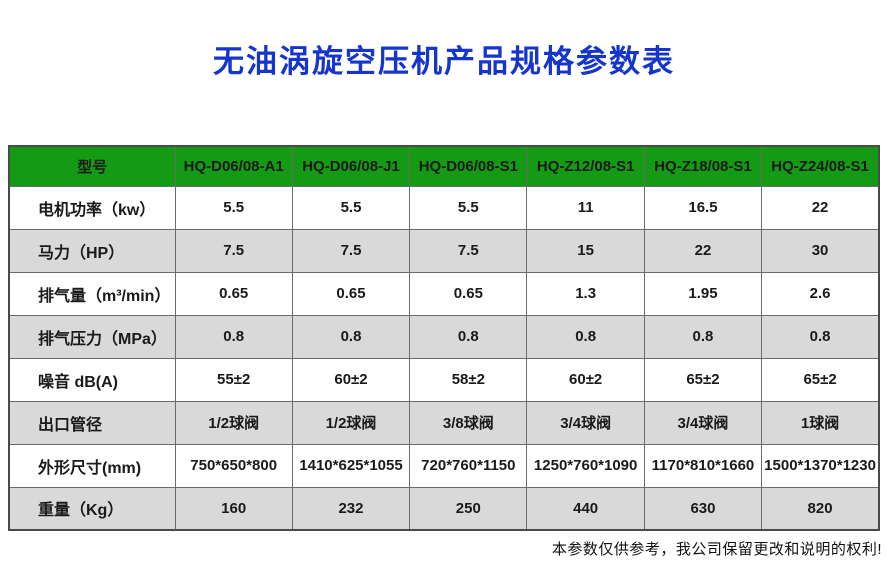 Image resolution: width=888 pixels, height=570 pixels. I want to click on row-label: 马力（HP）, so click(92, 250).